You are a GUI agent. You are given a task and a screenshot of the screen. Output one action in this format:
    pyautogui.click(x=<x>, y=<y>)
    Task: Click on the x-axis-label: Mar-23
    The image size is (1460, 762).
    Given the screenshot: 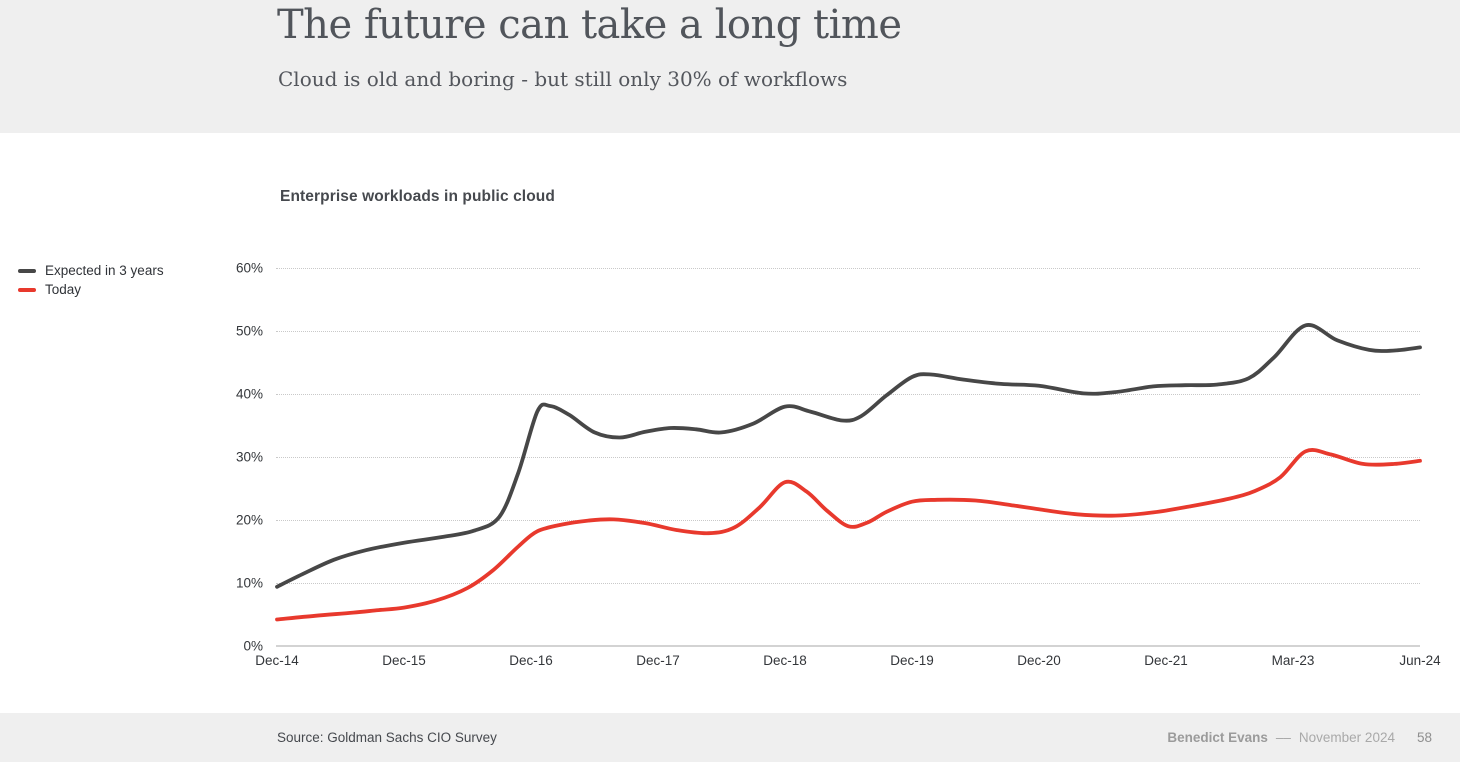 What is the action you would take?
    pyautogui.click(x=1293, y=660)
    